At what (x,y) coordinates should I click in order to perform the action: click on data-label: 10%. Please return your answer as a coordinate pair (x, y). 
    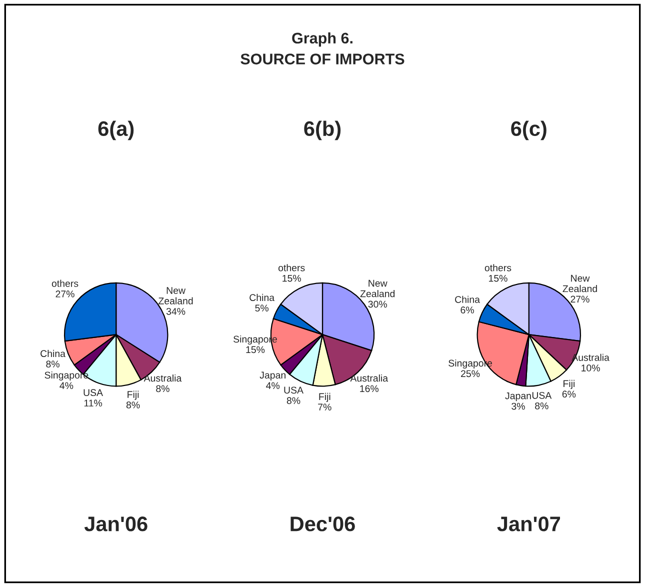
    Looking at the image, I should click on (591, 368).